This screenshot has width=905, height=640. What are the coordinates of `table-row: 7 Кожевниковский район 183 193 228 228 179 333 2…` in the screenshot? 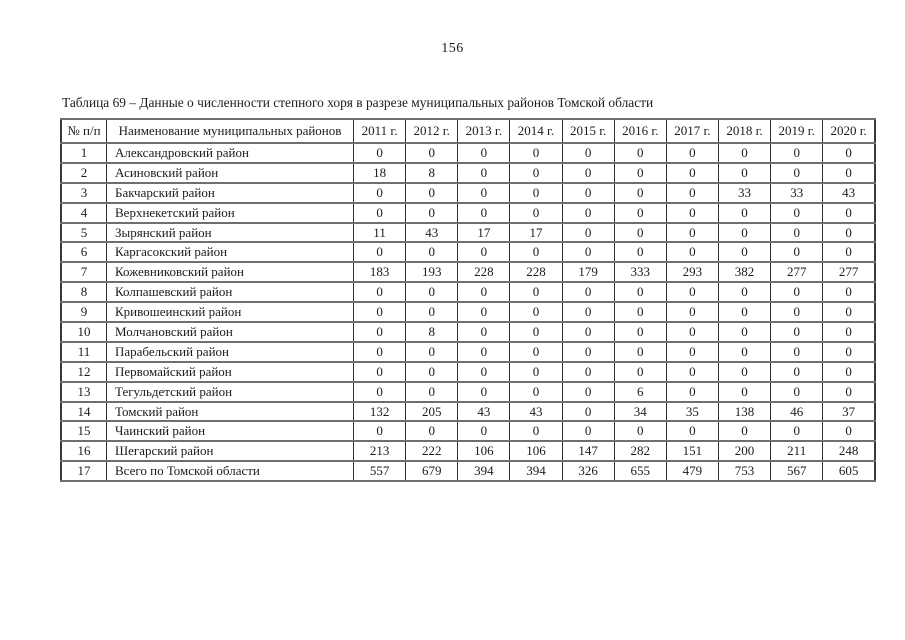 It's located at (468, 272).